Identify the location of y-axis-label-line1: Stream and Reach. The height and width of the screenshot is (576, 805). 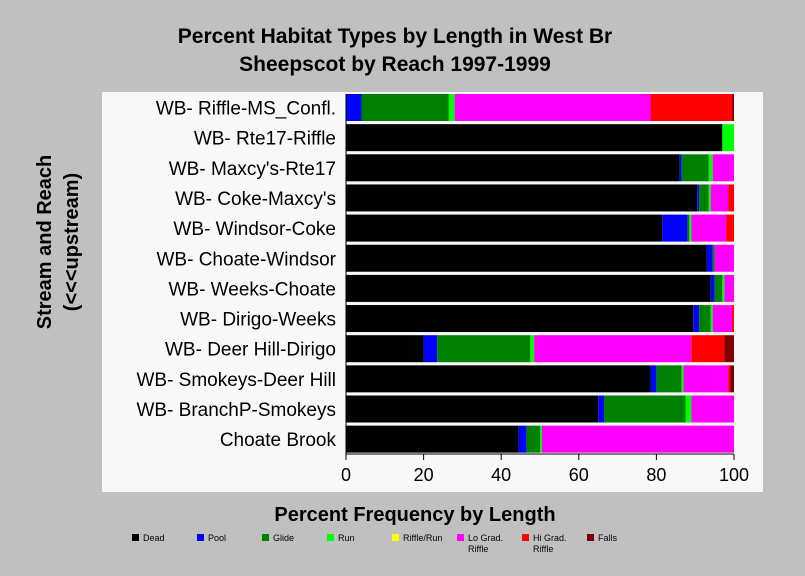
(45, 242).